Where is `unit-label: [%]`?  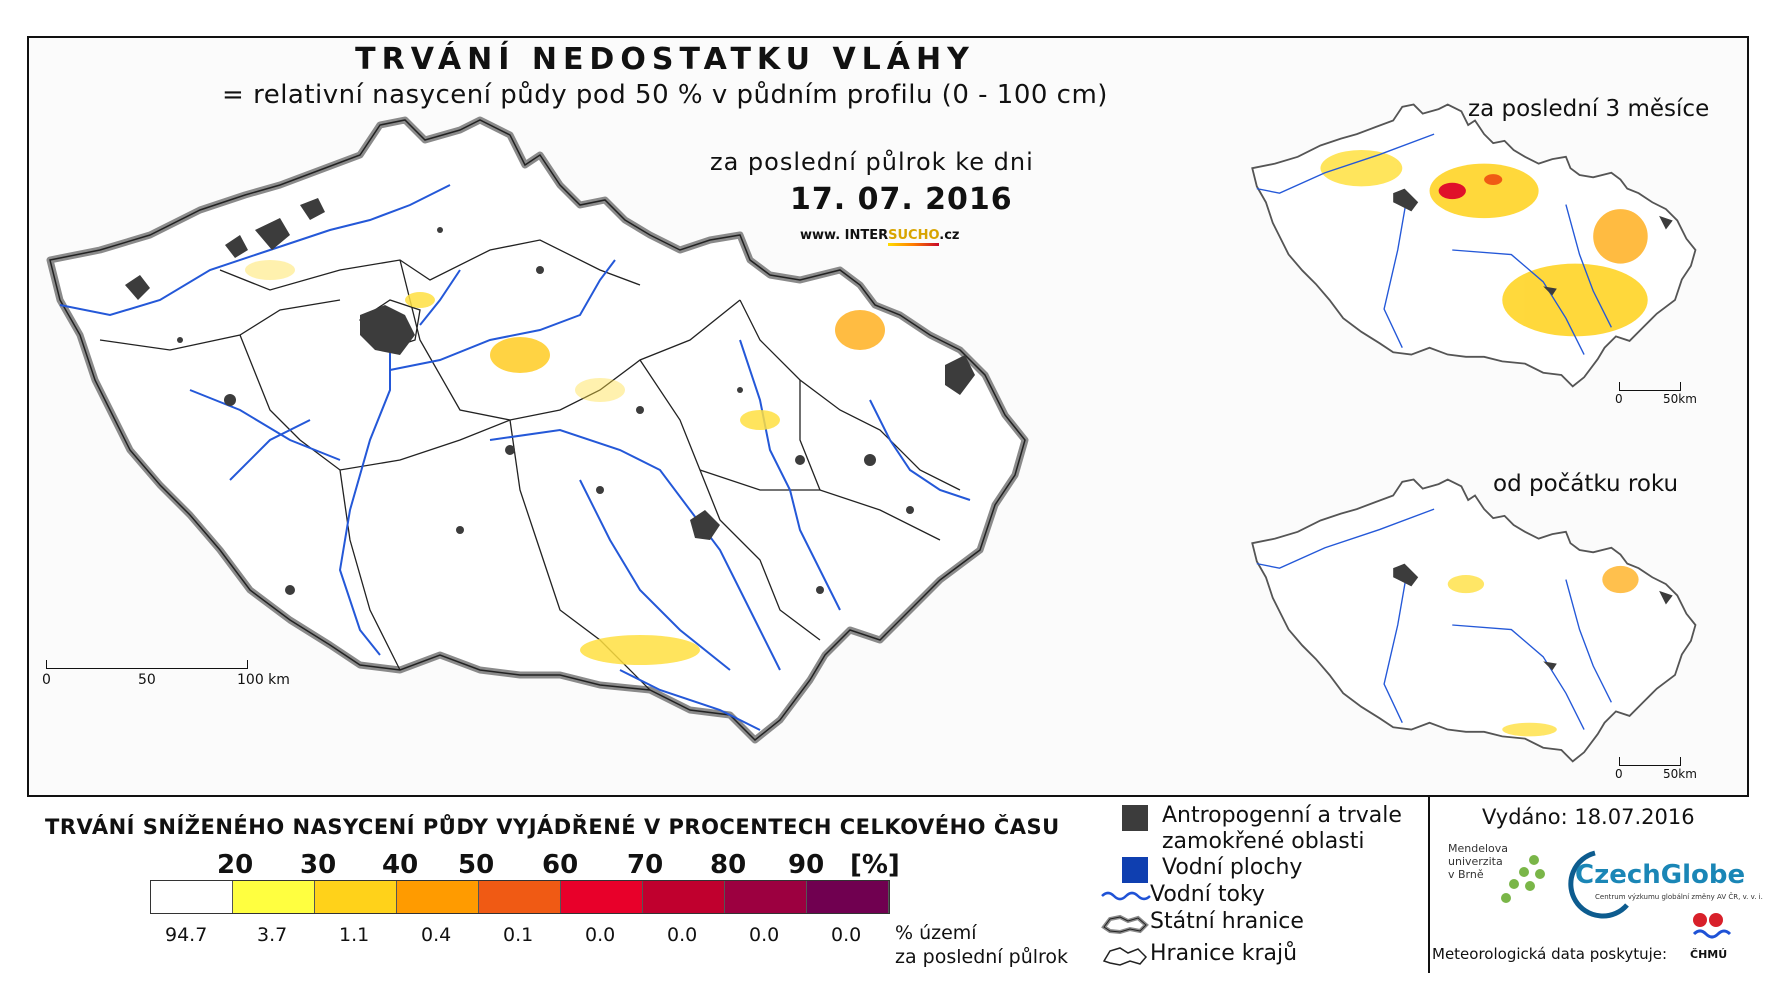
unit-label: [%] is located at coordinates (875, 865).